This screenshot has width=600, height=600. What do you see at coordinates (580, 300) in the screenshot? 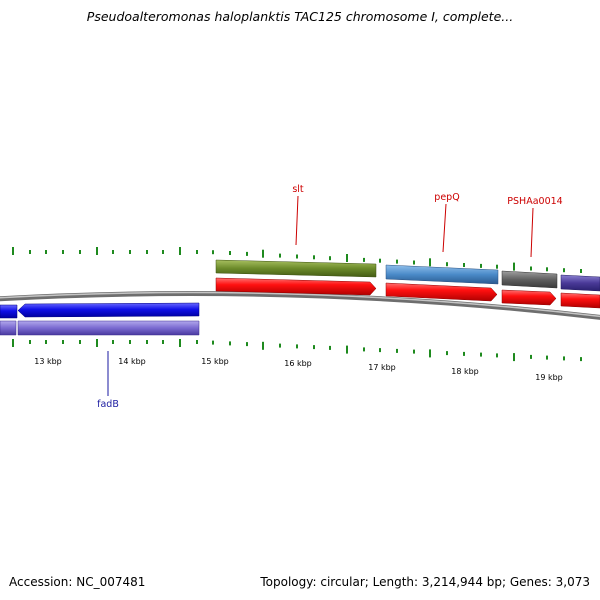
I see `gene-next-arrow` at bounding box center [580, 300].